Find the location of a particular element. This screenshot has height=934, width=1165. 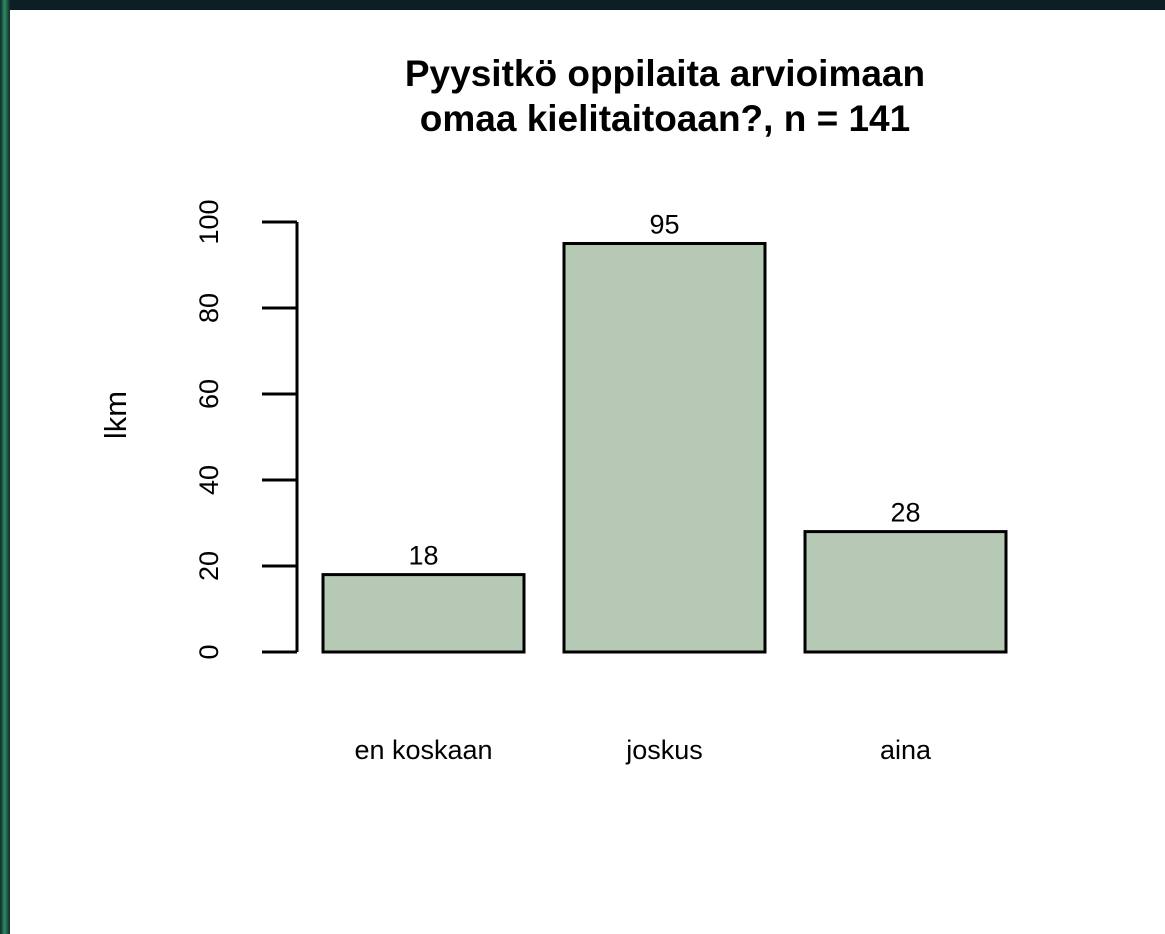

chart-title: omaa kielitaitoaan?, n = 141 is located at coordinates (665, 118).